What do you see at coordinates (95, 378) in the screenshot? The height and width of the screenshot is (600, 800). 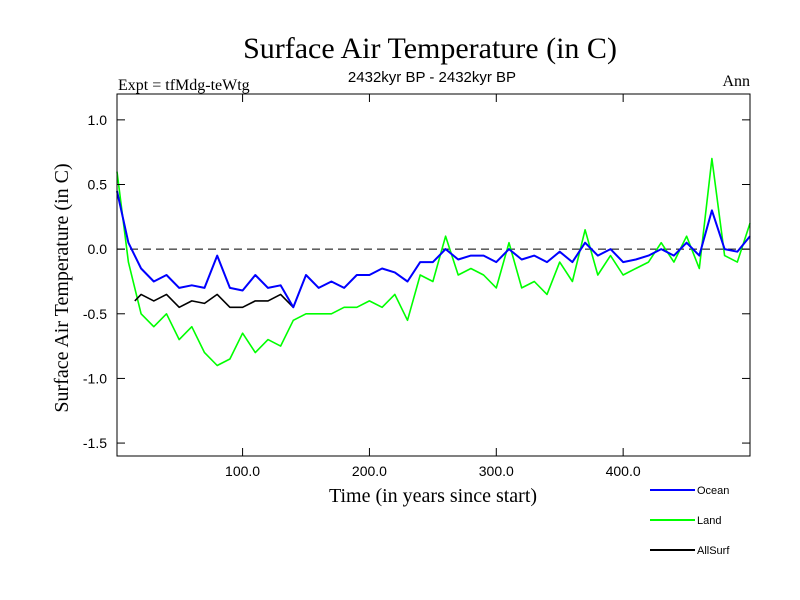 I see `y-tick-label: -1.0` at bounding box center [95, 378].